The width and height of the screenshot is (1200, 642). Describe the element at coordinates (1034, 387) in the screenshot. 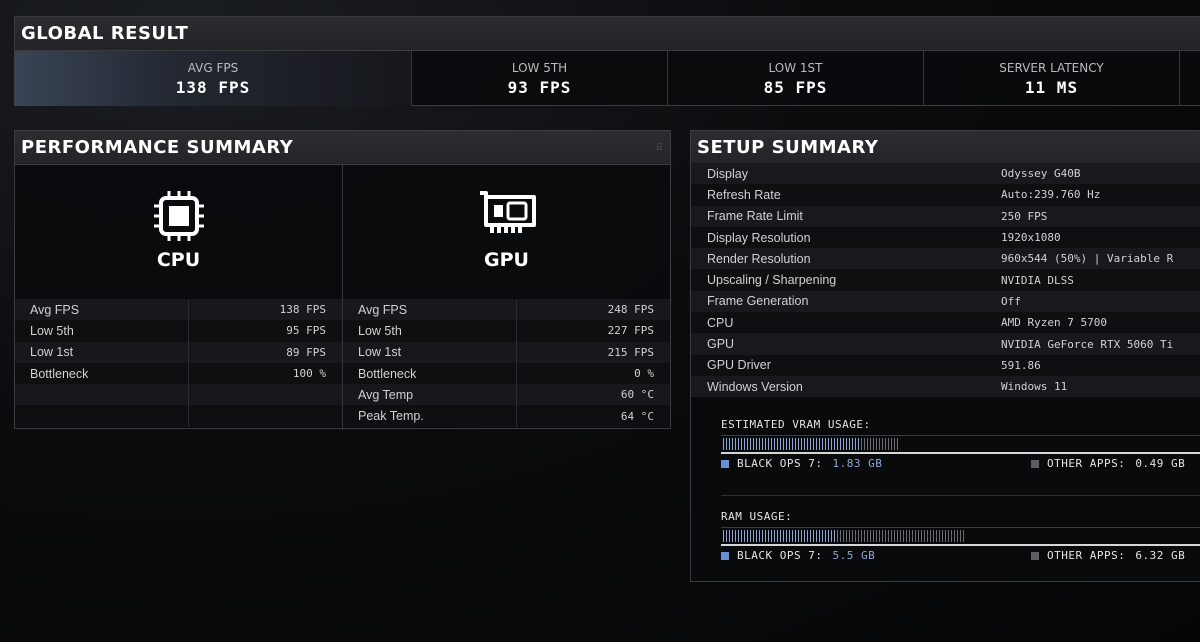

I see `row-value: Windows 11` at that location.